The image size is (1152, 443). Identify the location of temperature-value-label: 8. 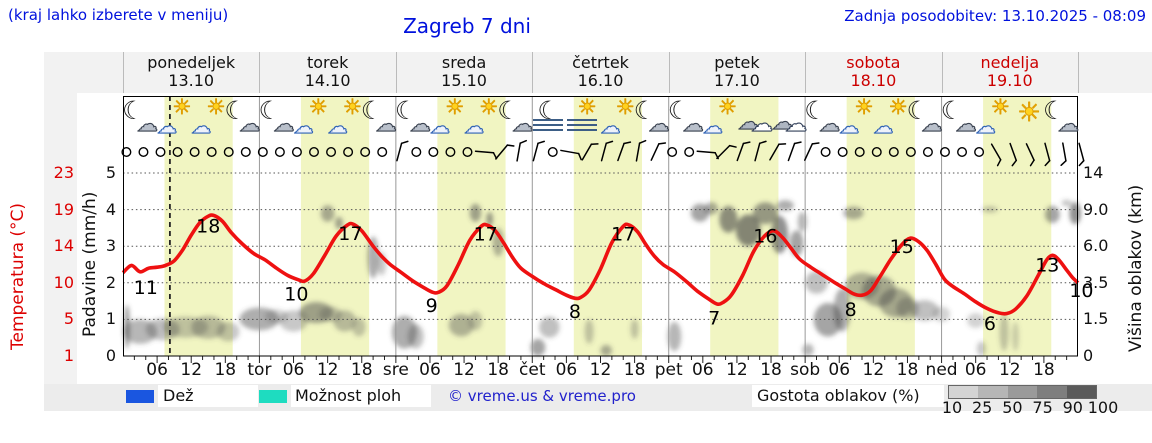
(851, 310).